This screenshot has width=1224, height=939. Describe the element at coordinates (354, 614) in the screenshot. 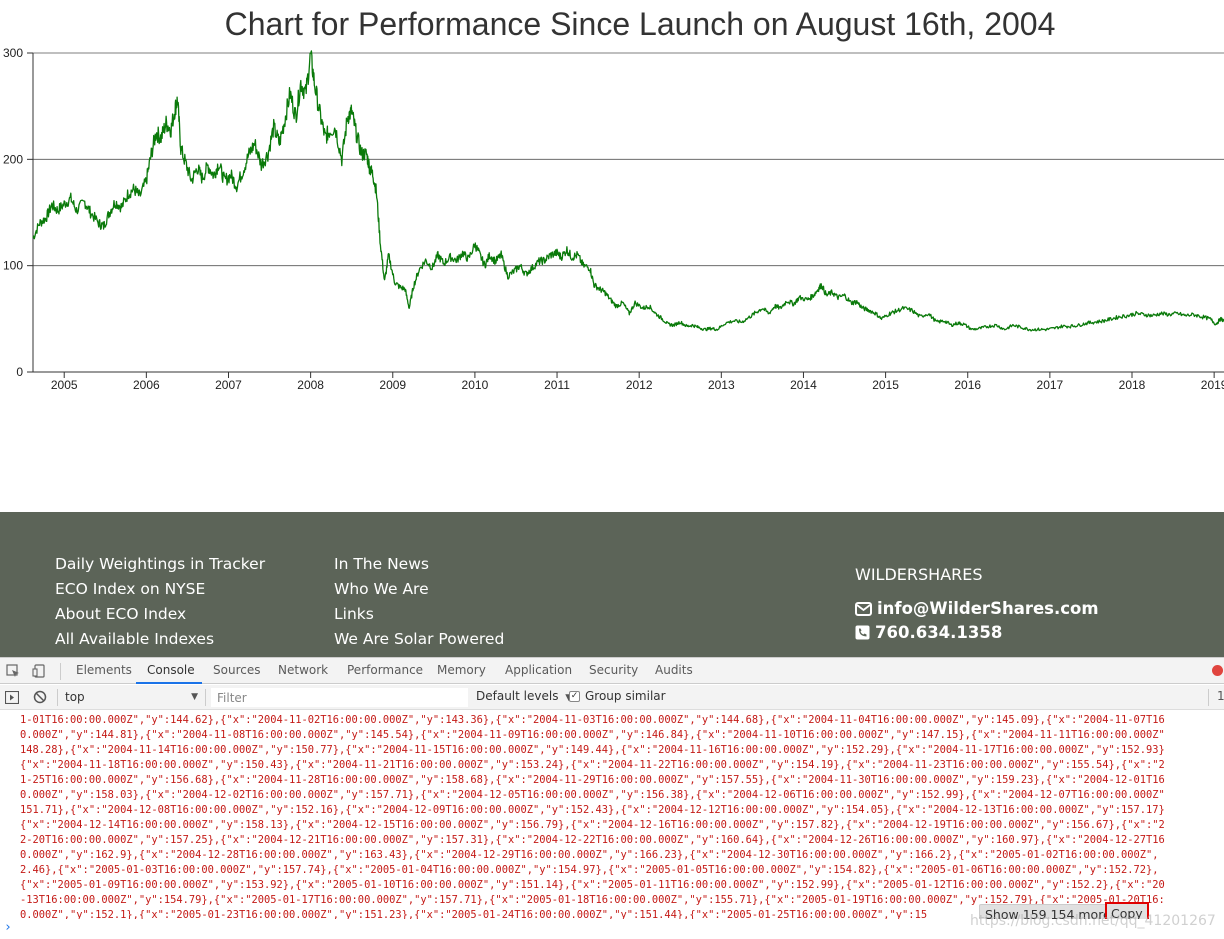

I see `footer-link-links: Links` at that location.